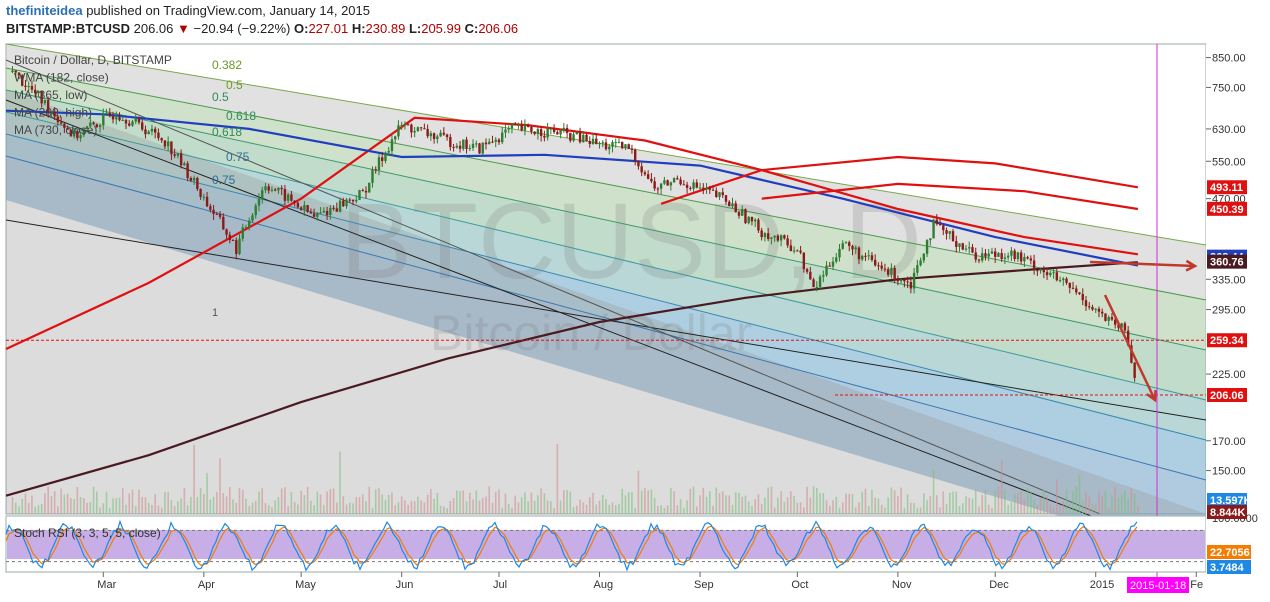  Describe the element at coordinates (1142, 264) in the screenshot. I see `trend-arrow-right` at that location.